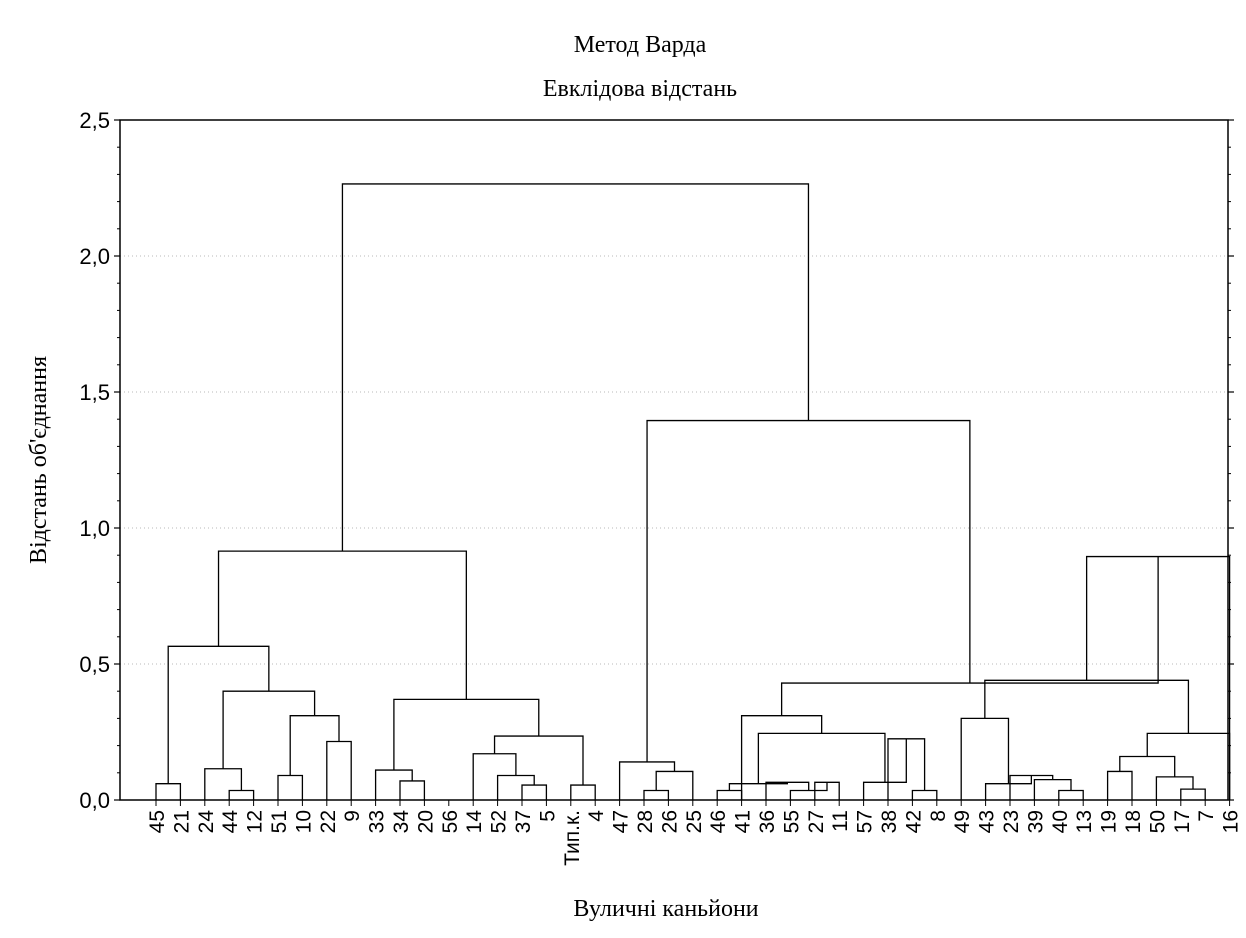 The image size is (1246, 938). What do you see at coordinates (1182, 821) in the screenshot?
I see `leaf-label: 17` at bounding box center [1182, 821].